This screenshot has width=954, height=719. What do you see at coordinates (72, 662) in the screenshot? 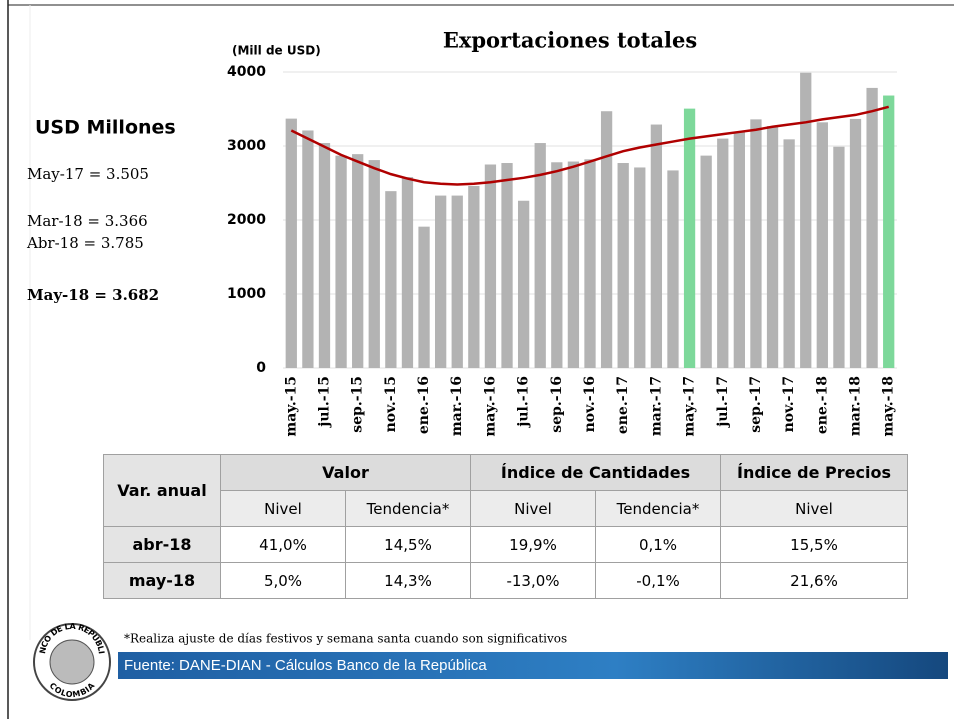
I see `logo-center` at bounding box center [72, 662].